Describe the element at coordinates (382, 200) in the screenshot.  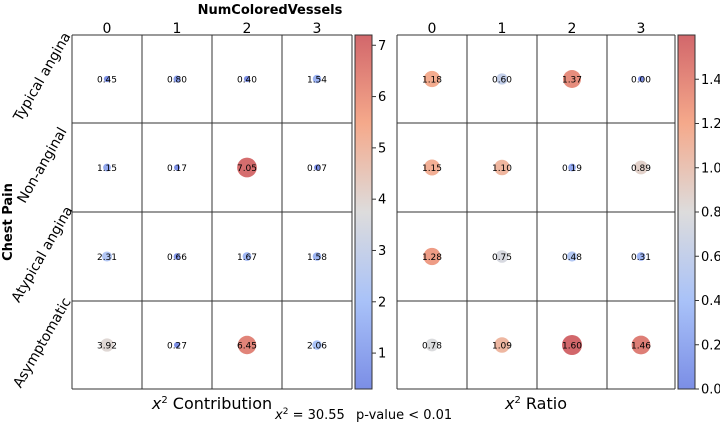
I see `colorbar-tick-label: 4` at that location.